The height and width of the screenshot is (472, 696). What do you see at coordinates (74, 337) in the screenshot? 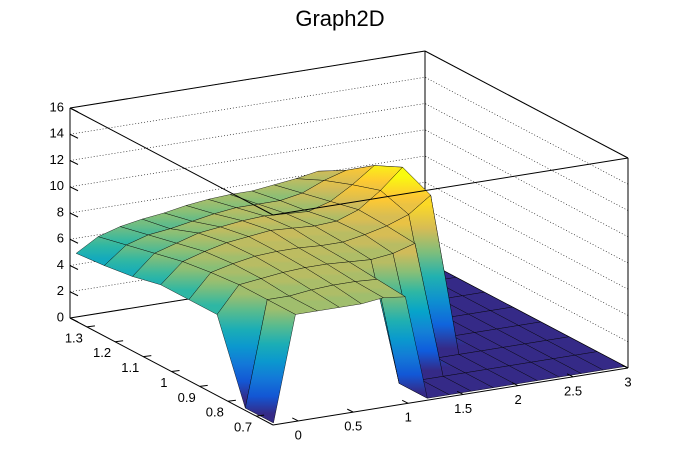
I see `y-tick-label: 1.3` at bounding box center [74, 337].